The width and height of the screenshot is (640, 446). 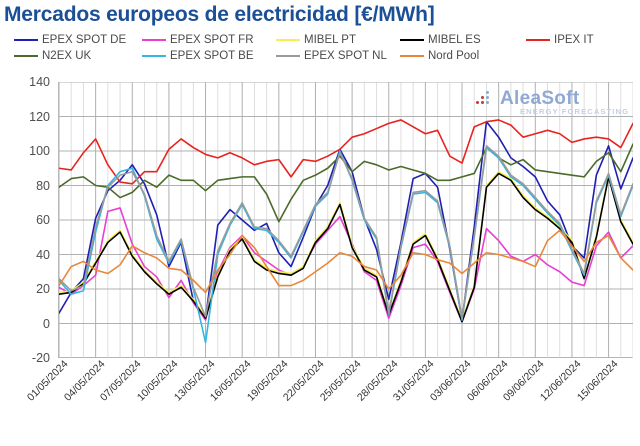 I want to click on legend-label: Nord Pool, so click(x=454, y=56).